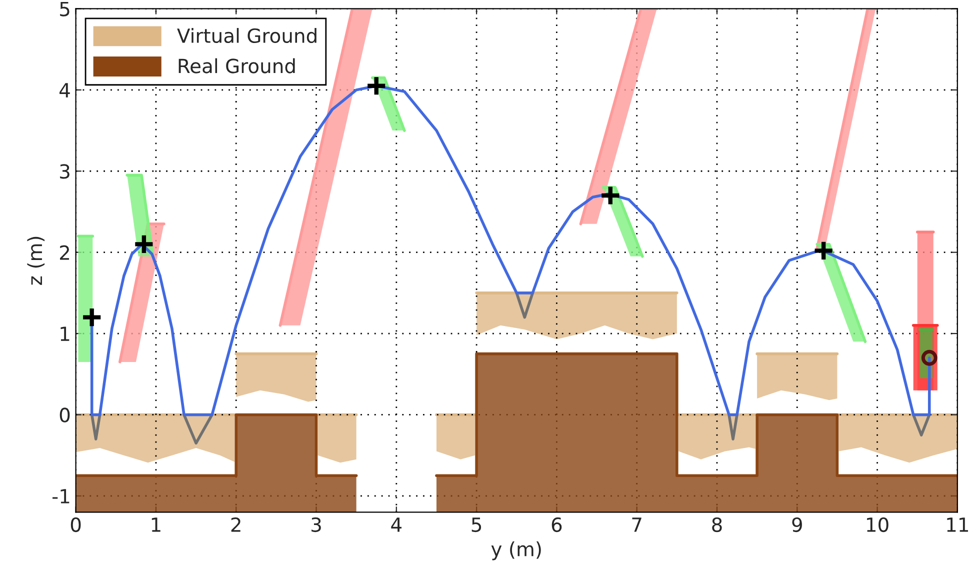  What do you see at coordinates (957, 525) in the screenshot?
I see `x-tick-label: 11` at bounding box center [957, 525].